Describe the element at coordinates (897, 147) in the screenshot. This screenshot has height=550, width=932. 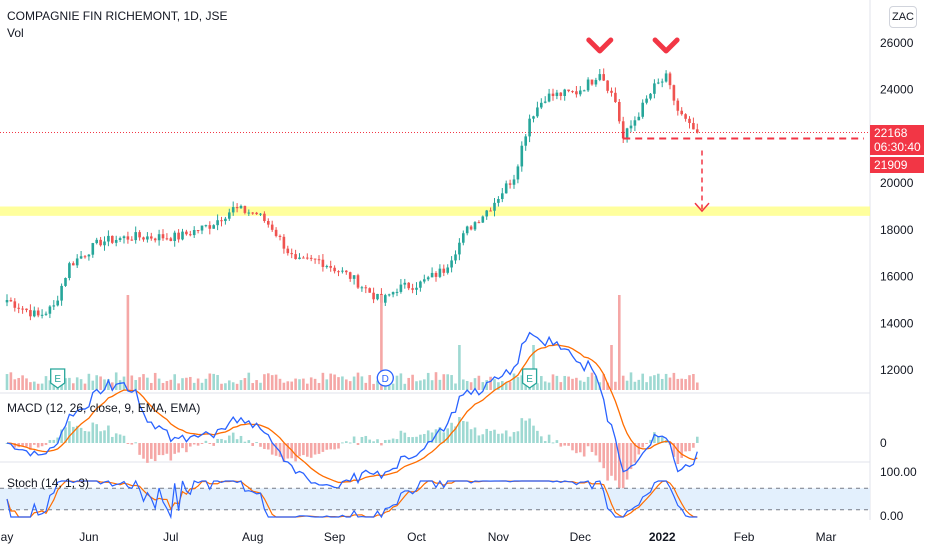
I see `countdown-value: 06:30:40` at that location.